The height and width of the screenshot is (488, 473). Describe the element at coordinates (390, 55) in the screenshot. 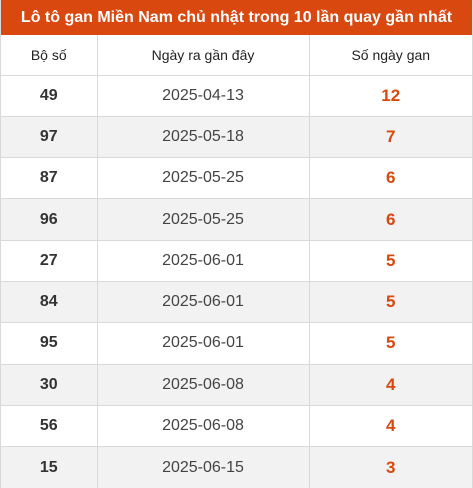

I see `header-days: Số ngày gan` at that location.